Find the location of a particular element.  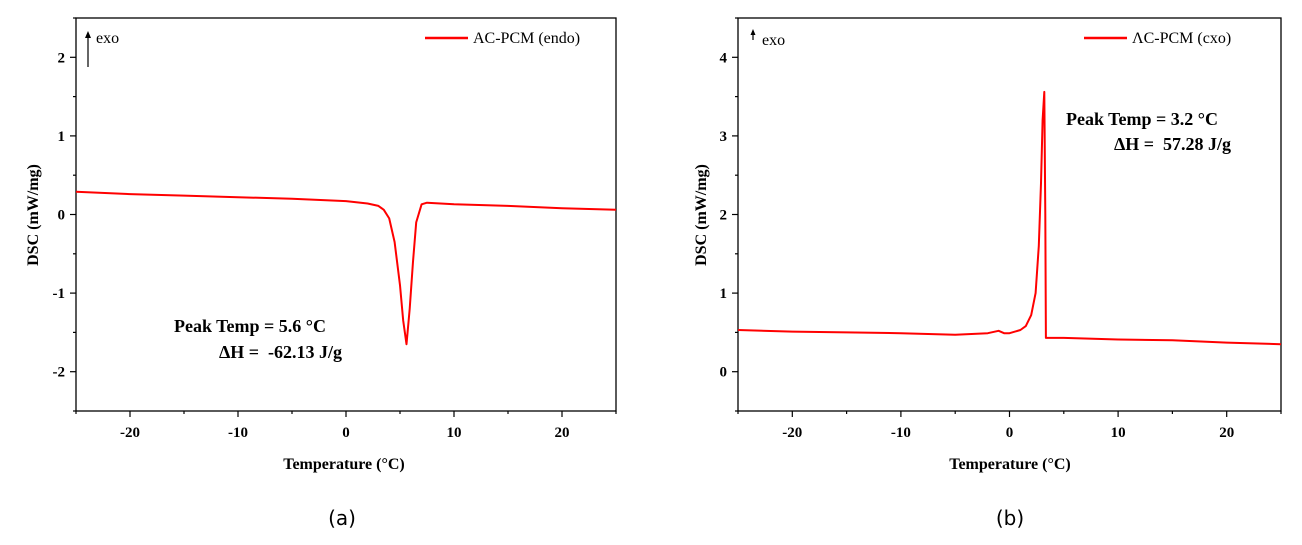

chart-b-y-tick-label: 1 is located at coordinates (724, 294).